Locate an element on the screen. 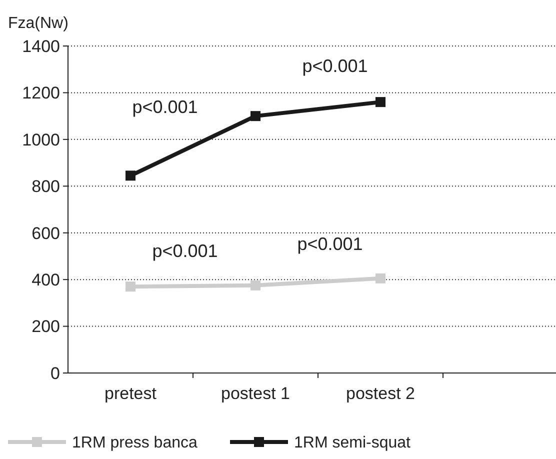 The width and height of the screenshot is (556, 459). x-tick-label: pretest is located at coordinates (130, 393).